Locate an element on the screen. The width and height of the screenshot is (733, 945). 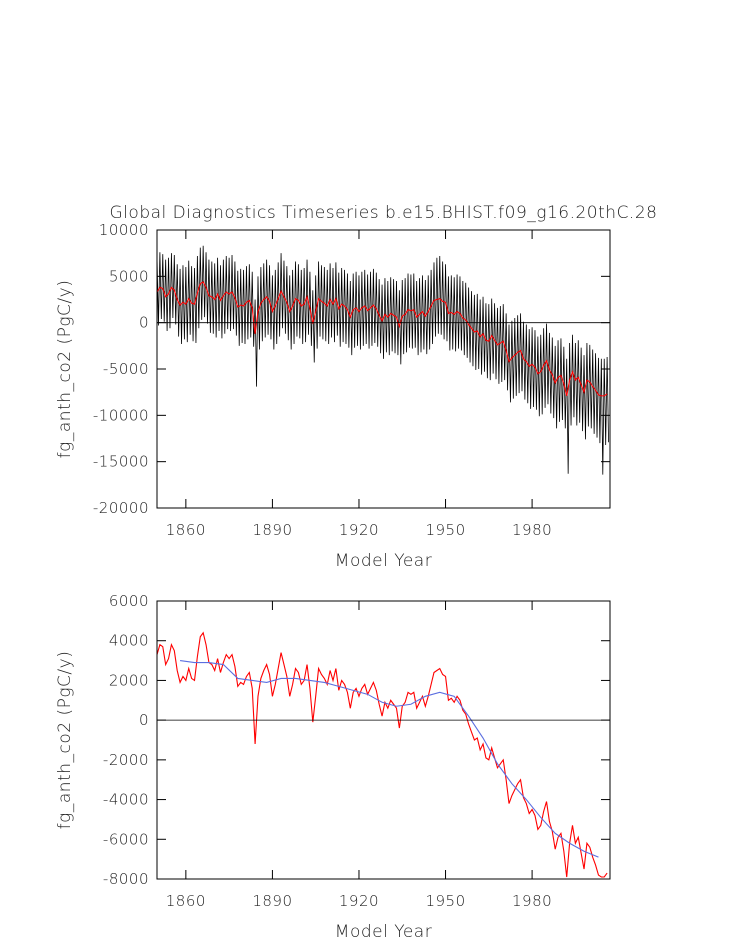
y-tick-label: 6000 is located at coordinates (129, 601).